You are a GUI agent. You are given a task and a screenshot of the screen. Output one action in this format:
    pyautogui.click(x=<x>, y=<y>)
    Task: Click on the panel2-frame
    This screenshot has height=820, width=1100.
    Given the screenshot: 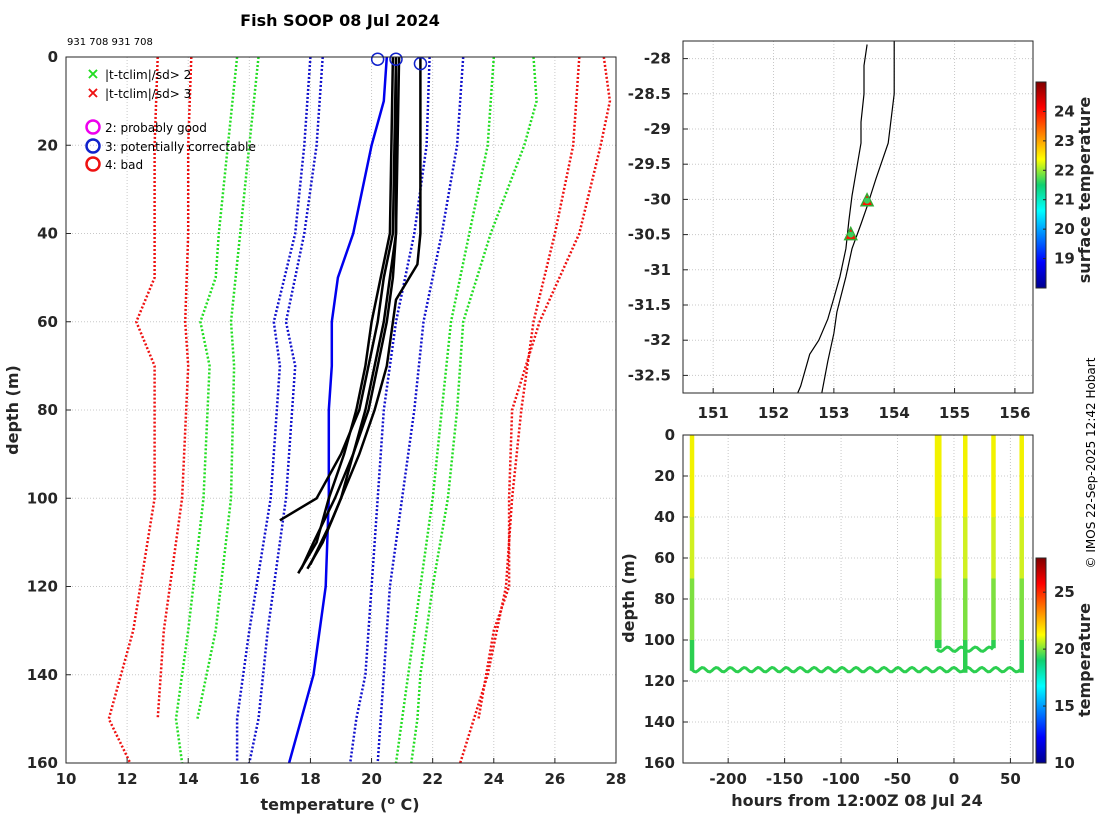 What is the action you would take?
    pyautogui.click(x=858, y=217)
    